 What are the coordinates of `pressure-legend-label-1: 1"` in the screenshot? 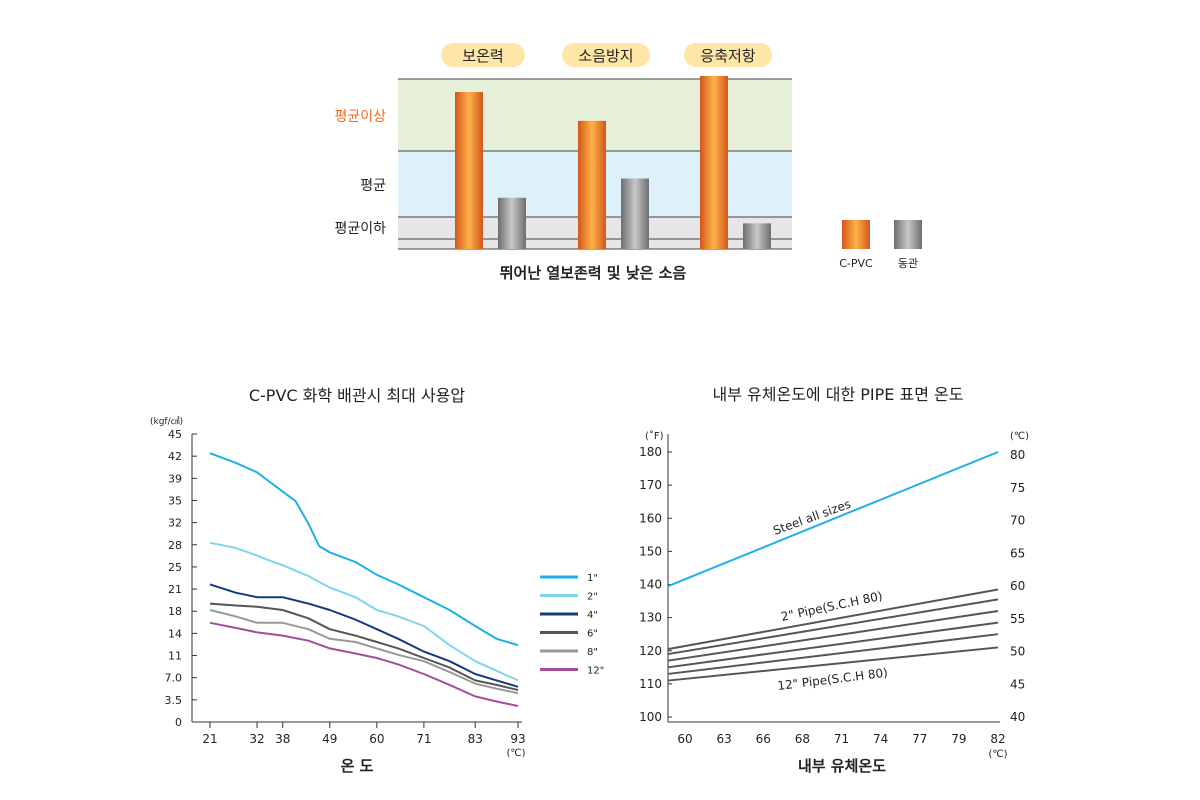 It's located at (592, 578).